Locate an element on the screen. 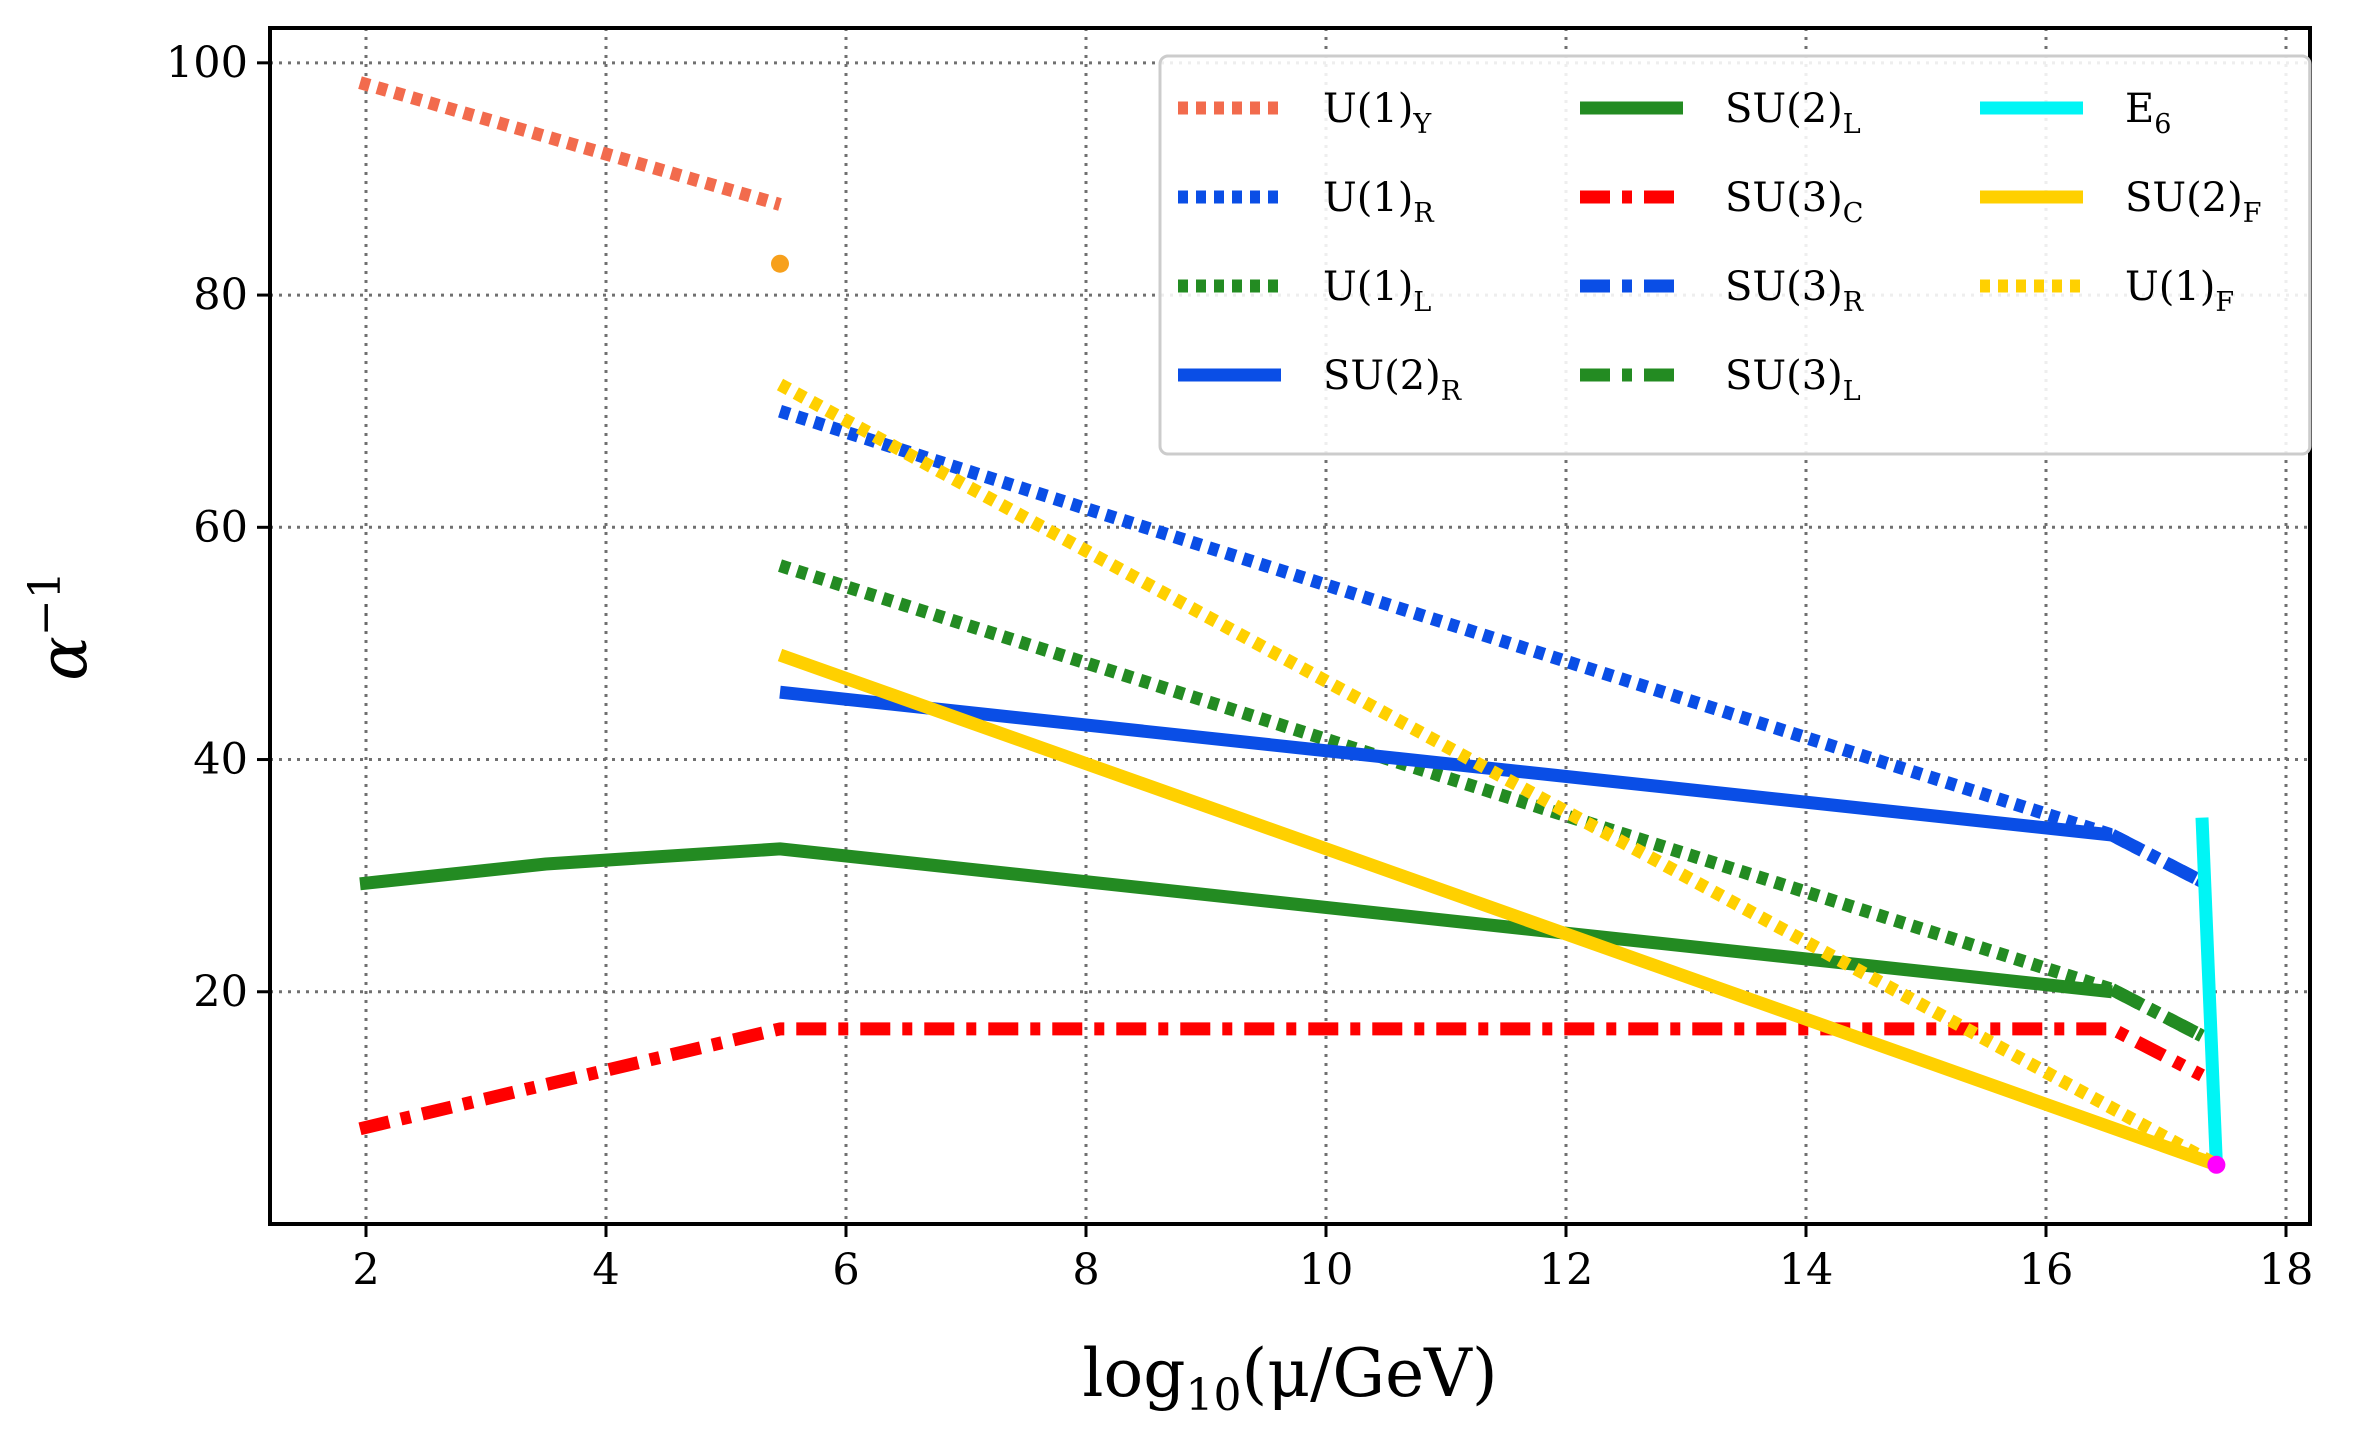 Image resolution: width=2364 pixels, height=1440 pixels. legend-entry-su-3-r: SU(3)R is located at coordinates (1722, 291).